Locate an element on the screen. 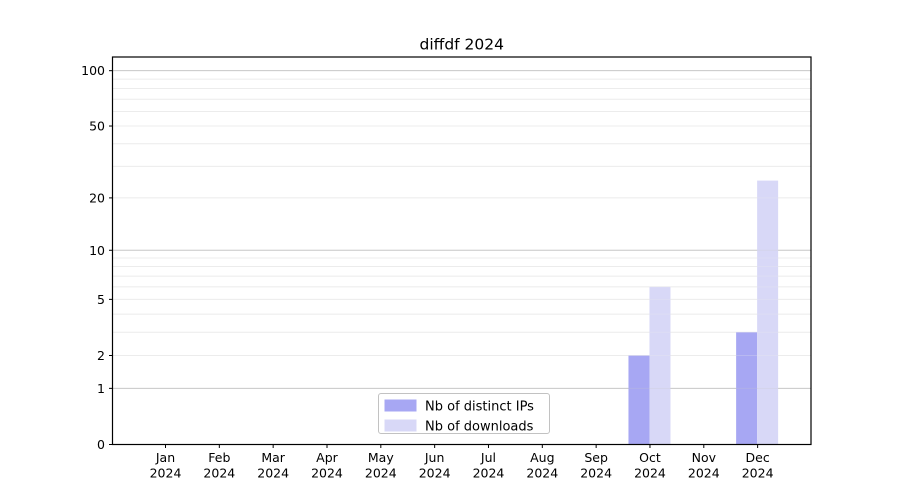  x-tick-label-month: Feb is located at coordinates (219, 457).